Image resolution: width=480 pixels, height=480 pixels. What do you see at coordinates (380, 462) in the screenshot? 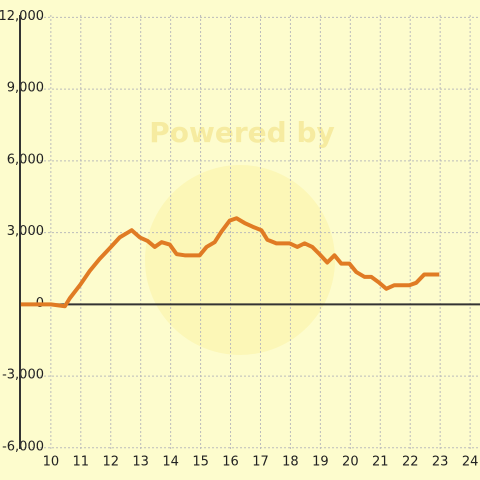
I see `x-tick-label: 21` at bounding box center [380, 462].